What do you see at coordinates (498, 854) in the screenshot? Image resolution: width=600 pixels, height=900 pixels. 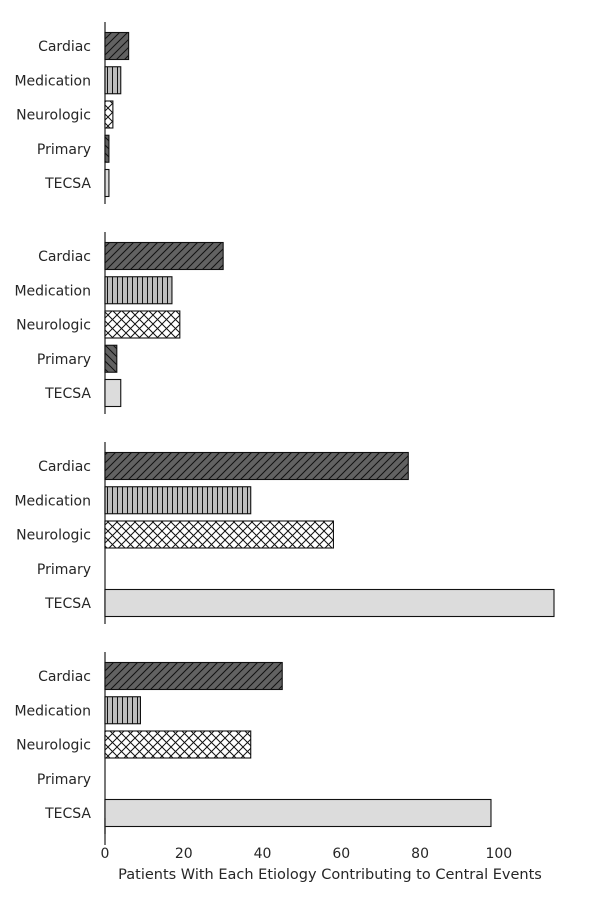 I see `x-tick-label-100: 100` at bounding box center [498, 854].